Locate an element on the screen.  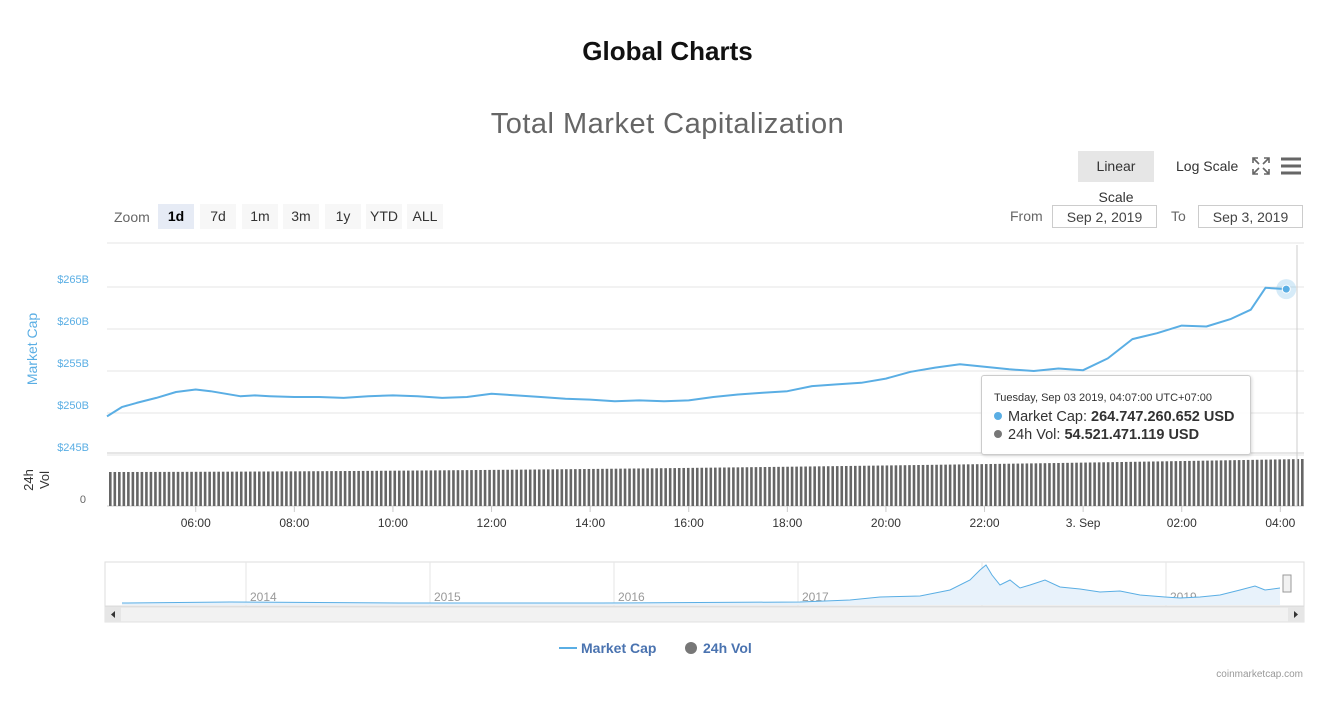
credit-link: coinmarketcap.com is located at coordinates (1259, 674).